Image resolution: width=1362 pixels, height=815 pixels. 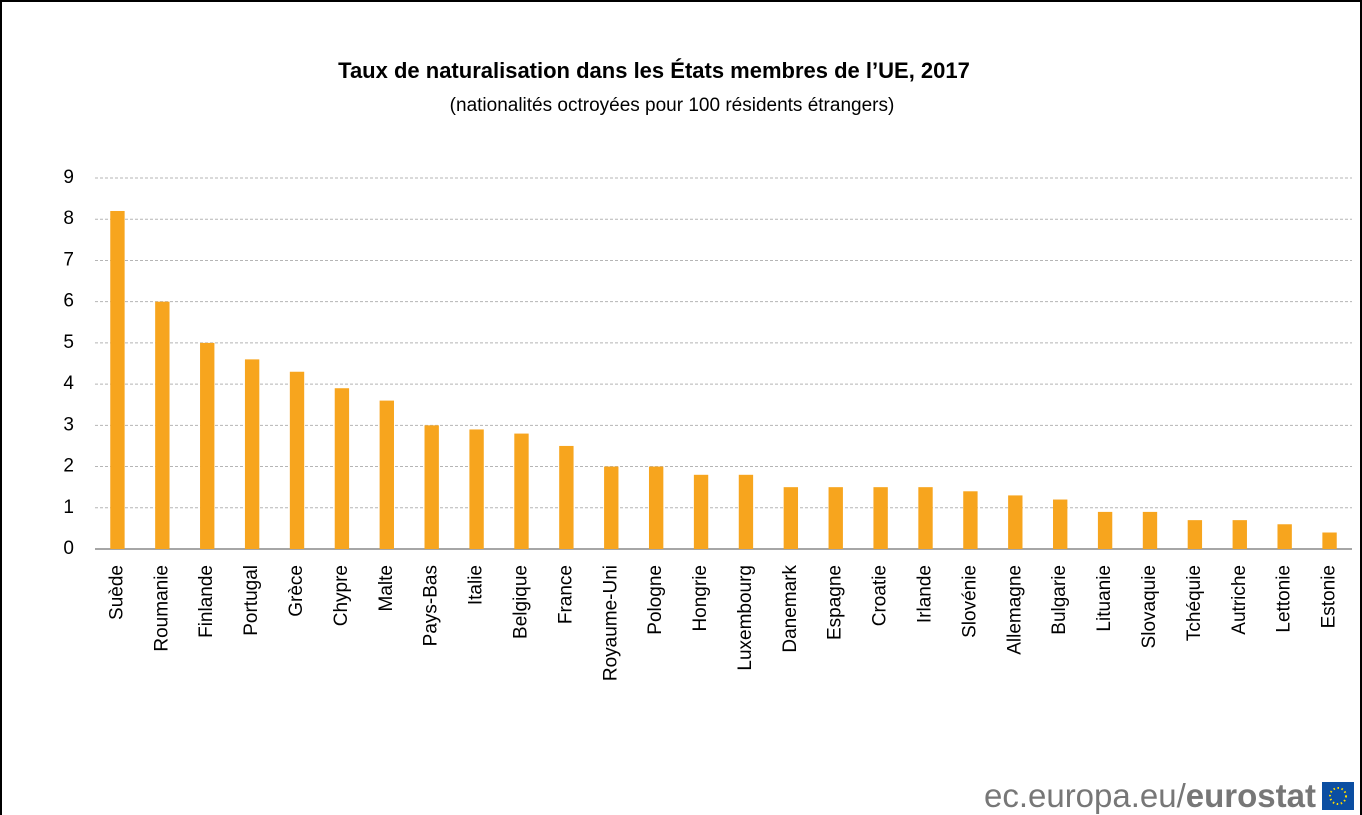 I want to click on x-tick-label: Slovénie, so click(x=969, y=601).